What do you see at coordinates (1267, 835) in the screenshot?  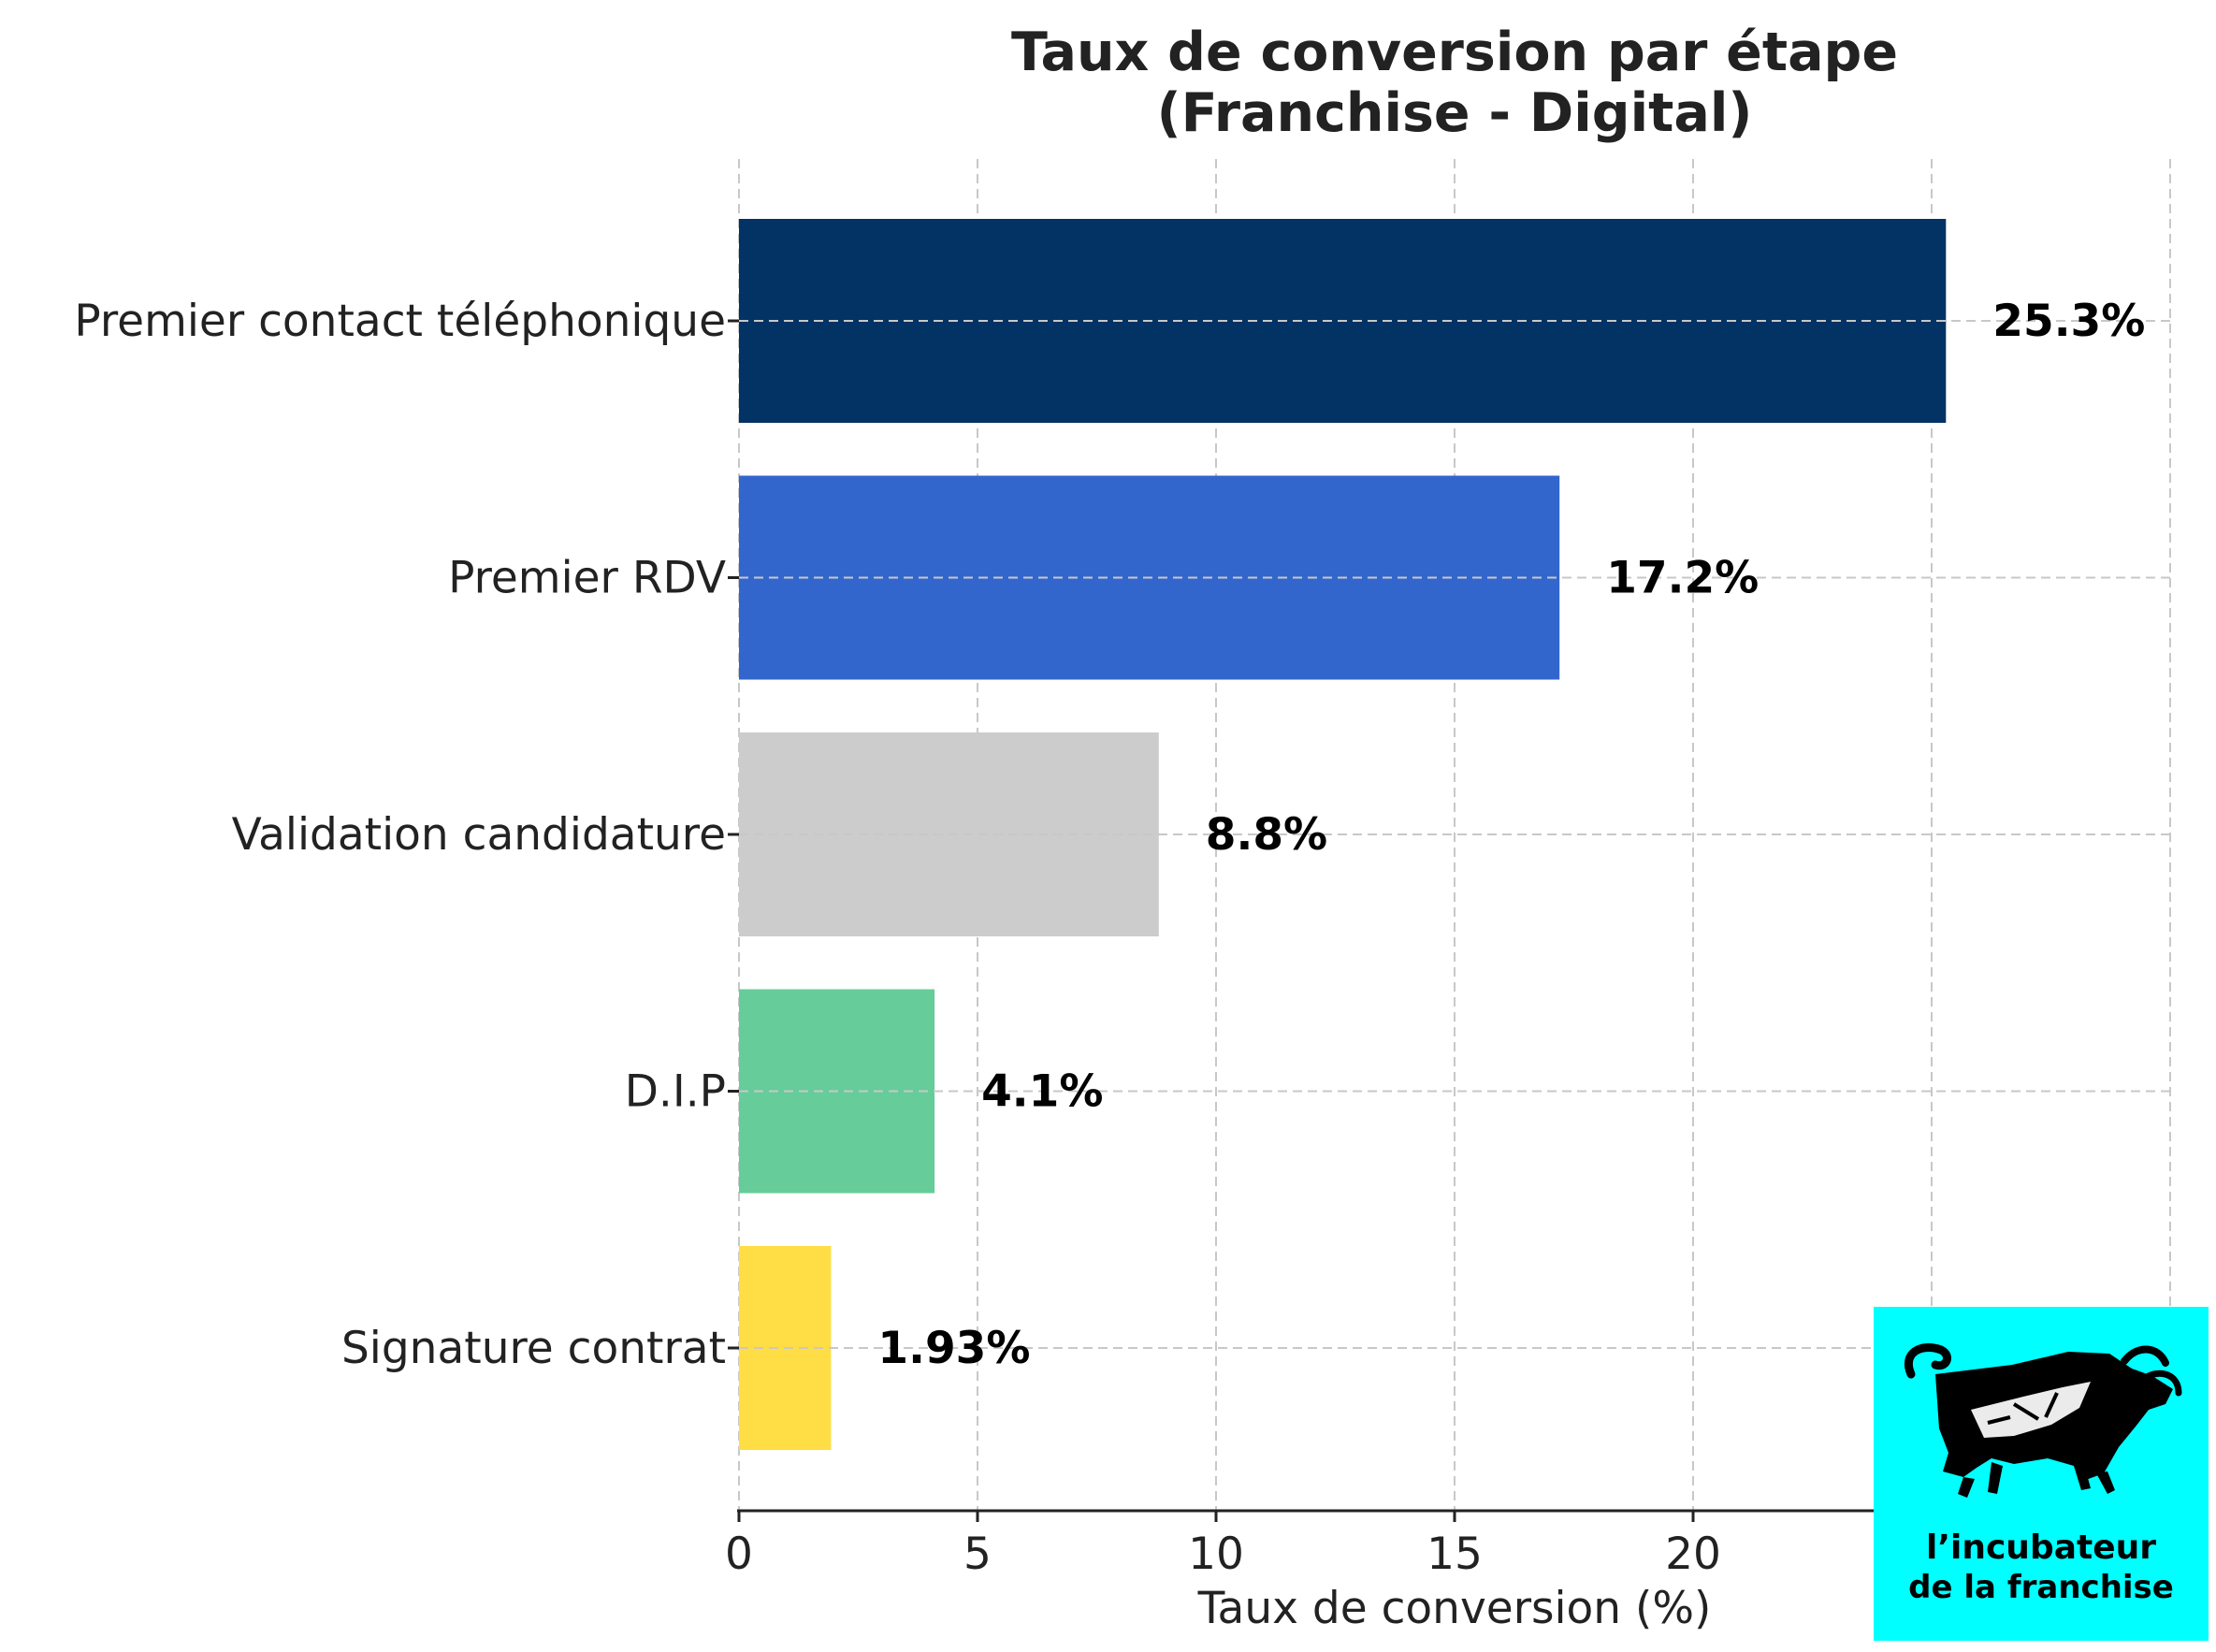 I see `data-label: 8.8%` at bounding box center [1267, 835].